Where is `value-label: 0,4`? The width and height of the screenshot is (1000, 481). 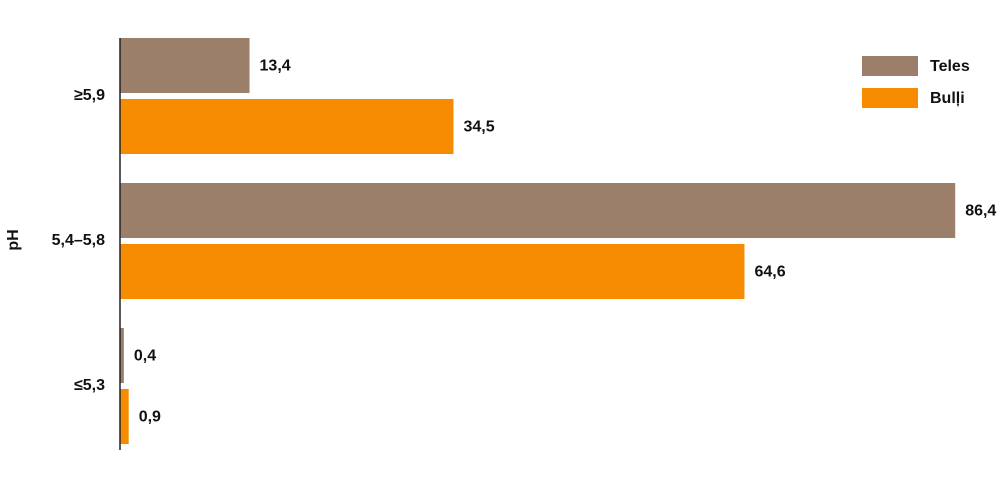 value-label: 0,4 is located at coordinates (145, 356).